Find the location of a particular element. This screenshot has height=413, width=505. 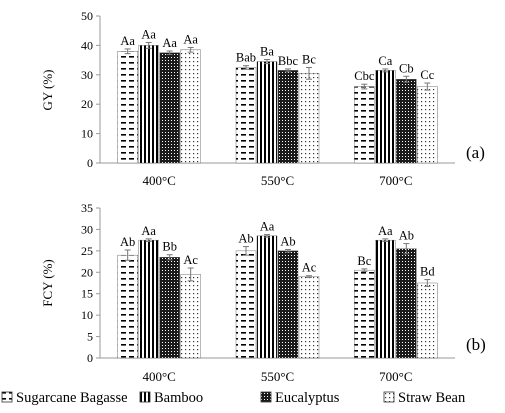

panel-b-bar-sugarcane-bagasse-700-c is located at coordinates (364, 314).